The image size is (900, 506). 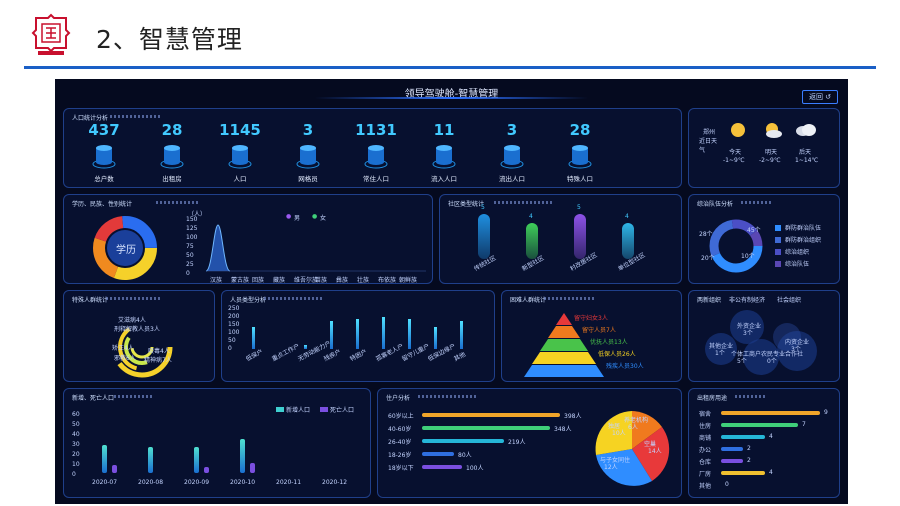 What do you see at coordinates (573, 416) in the screenshot?
I see `age-value: 398人` at bounding box center [573, 416].